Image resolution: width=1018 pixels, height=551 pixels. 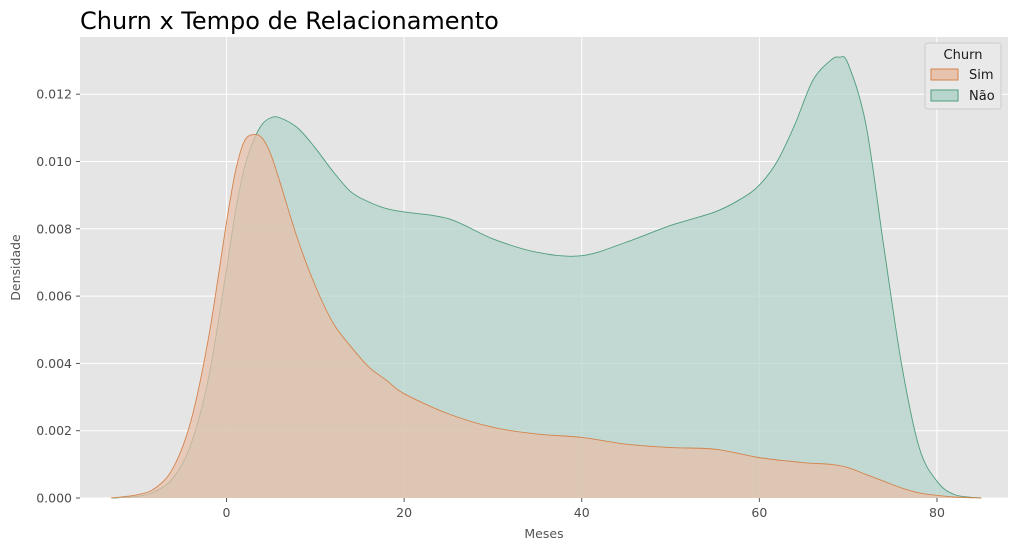 I want to click on x-axis-label: Meses, so click(x=543, y=533).